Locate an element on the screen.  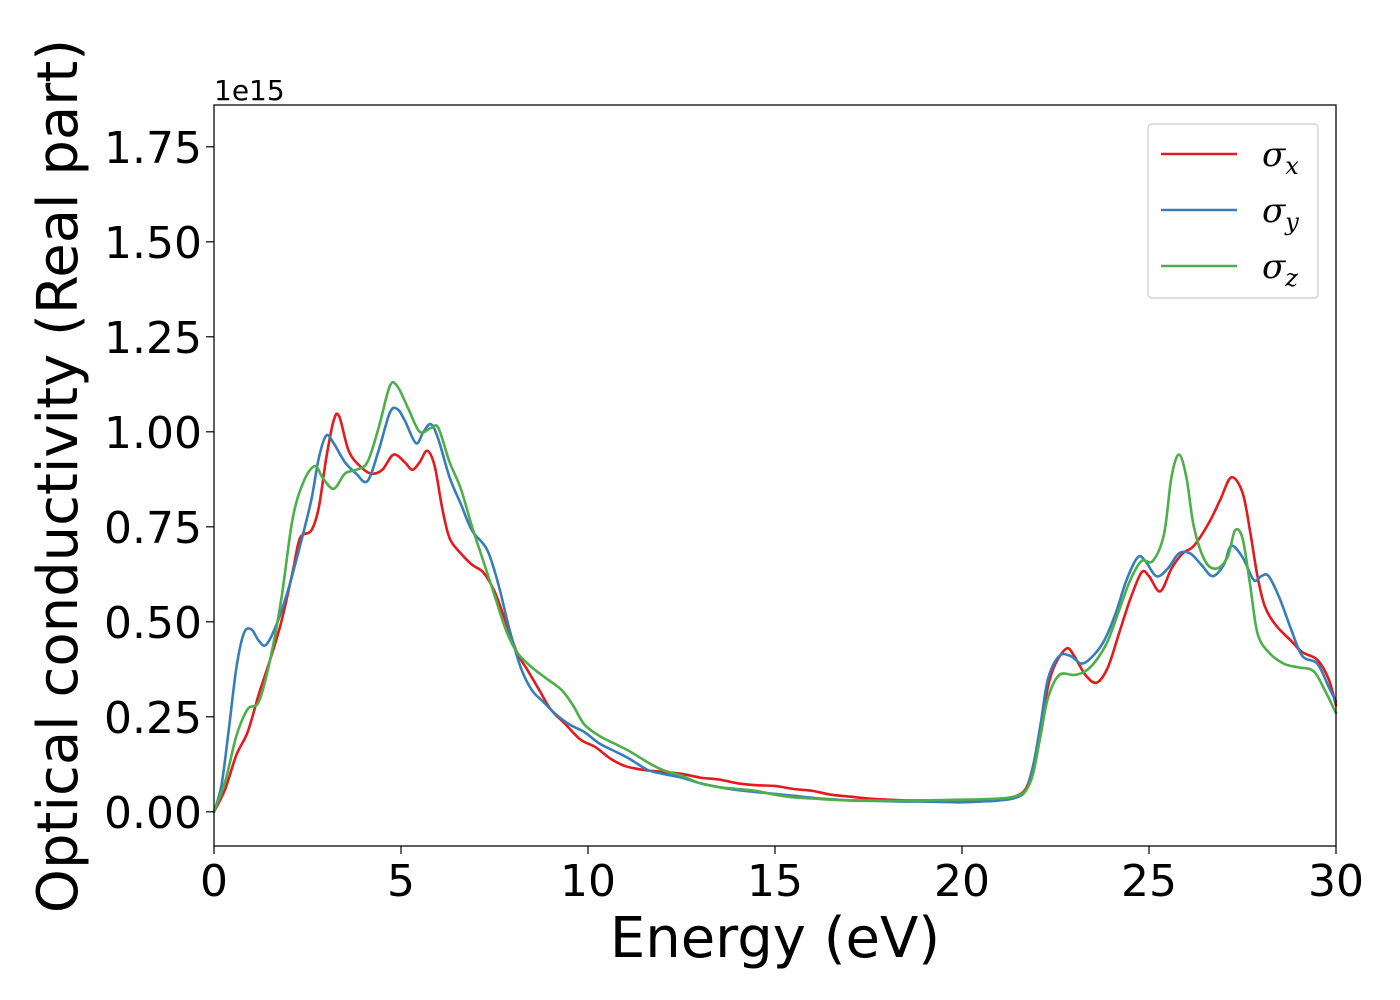
x-tick-label: 30 is located at coordinates (1336, 881).